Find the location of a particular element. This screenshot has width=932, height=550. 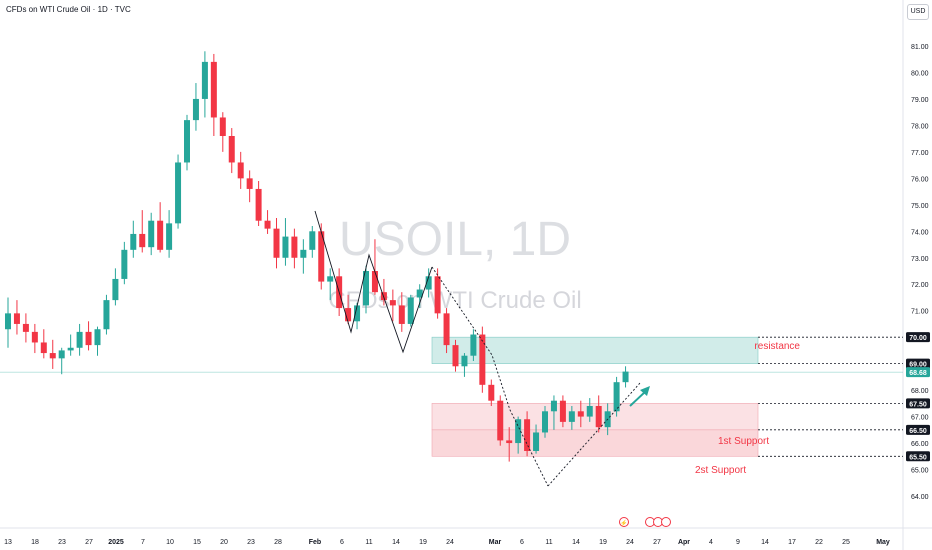

x-tick-label: 27 is located at coordinates (89, 542).